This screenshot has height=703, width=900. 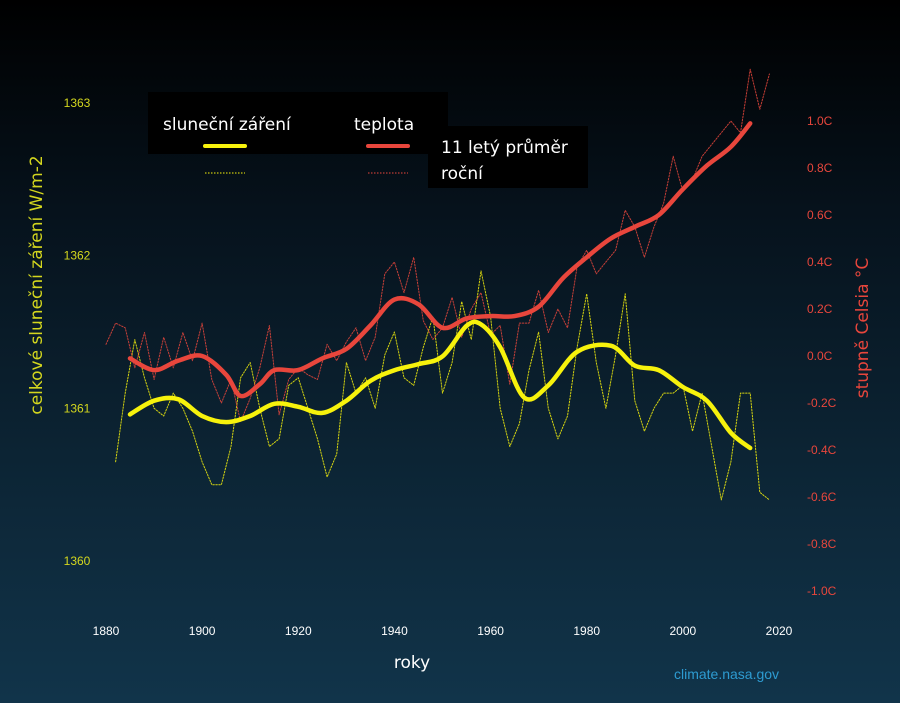 What do you see at coordinates (106, 631) in the screenshot?
I see `x-tick-label: 1880` at bounding box center [106, 631].